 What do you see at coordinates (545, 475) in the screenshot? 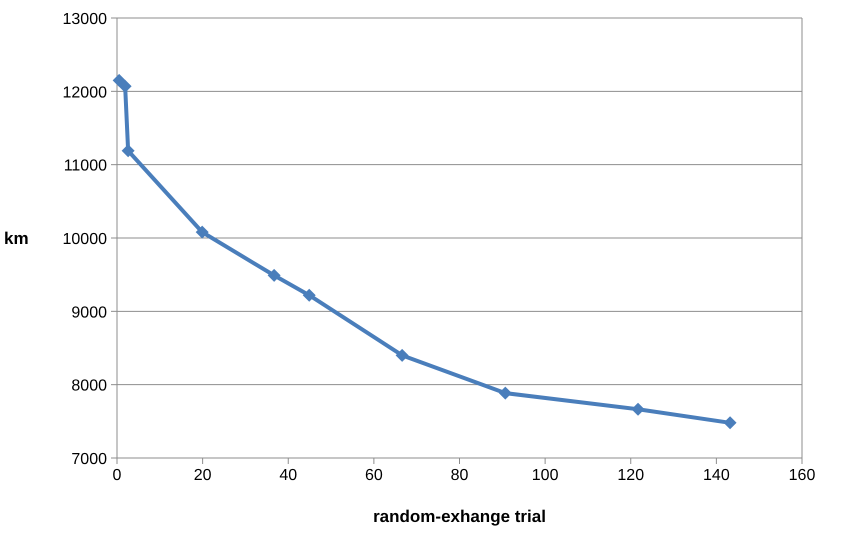
I see `x-tick-label: 100` at bounding box center [545, 475].